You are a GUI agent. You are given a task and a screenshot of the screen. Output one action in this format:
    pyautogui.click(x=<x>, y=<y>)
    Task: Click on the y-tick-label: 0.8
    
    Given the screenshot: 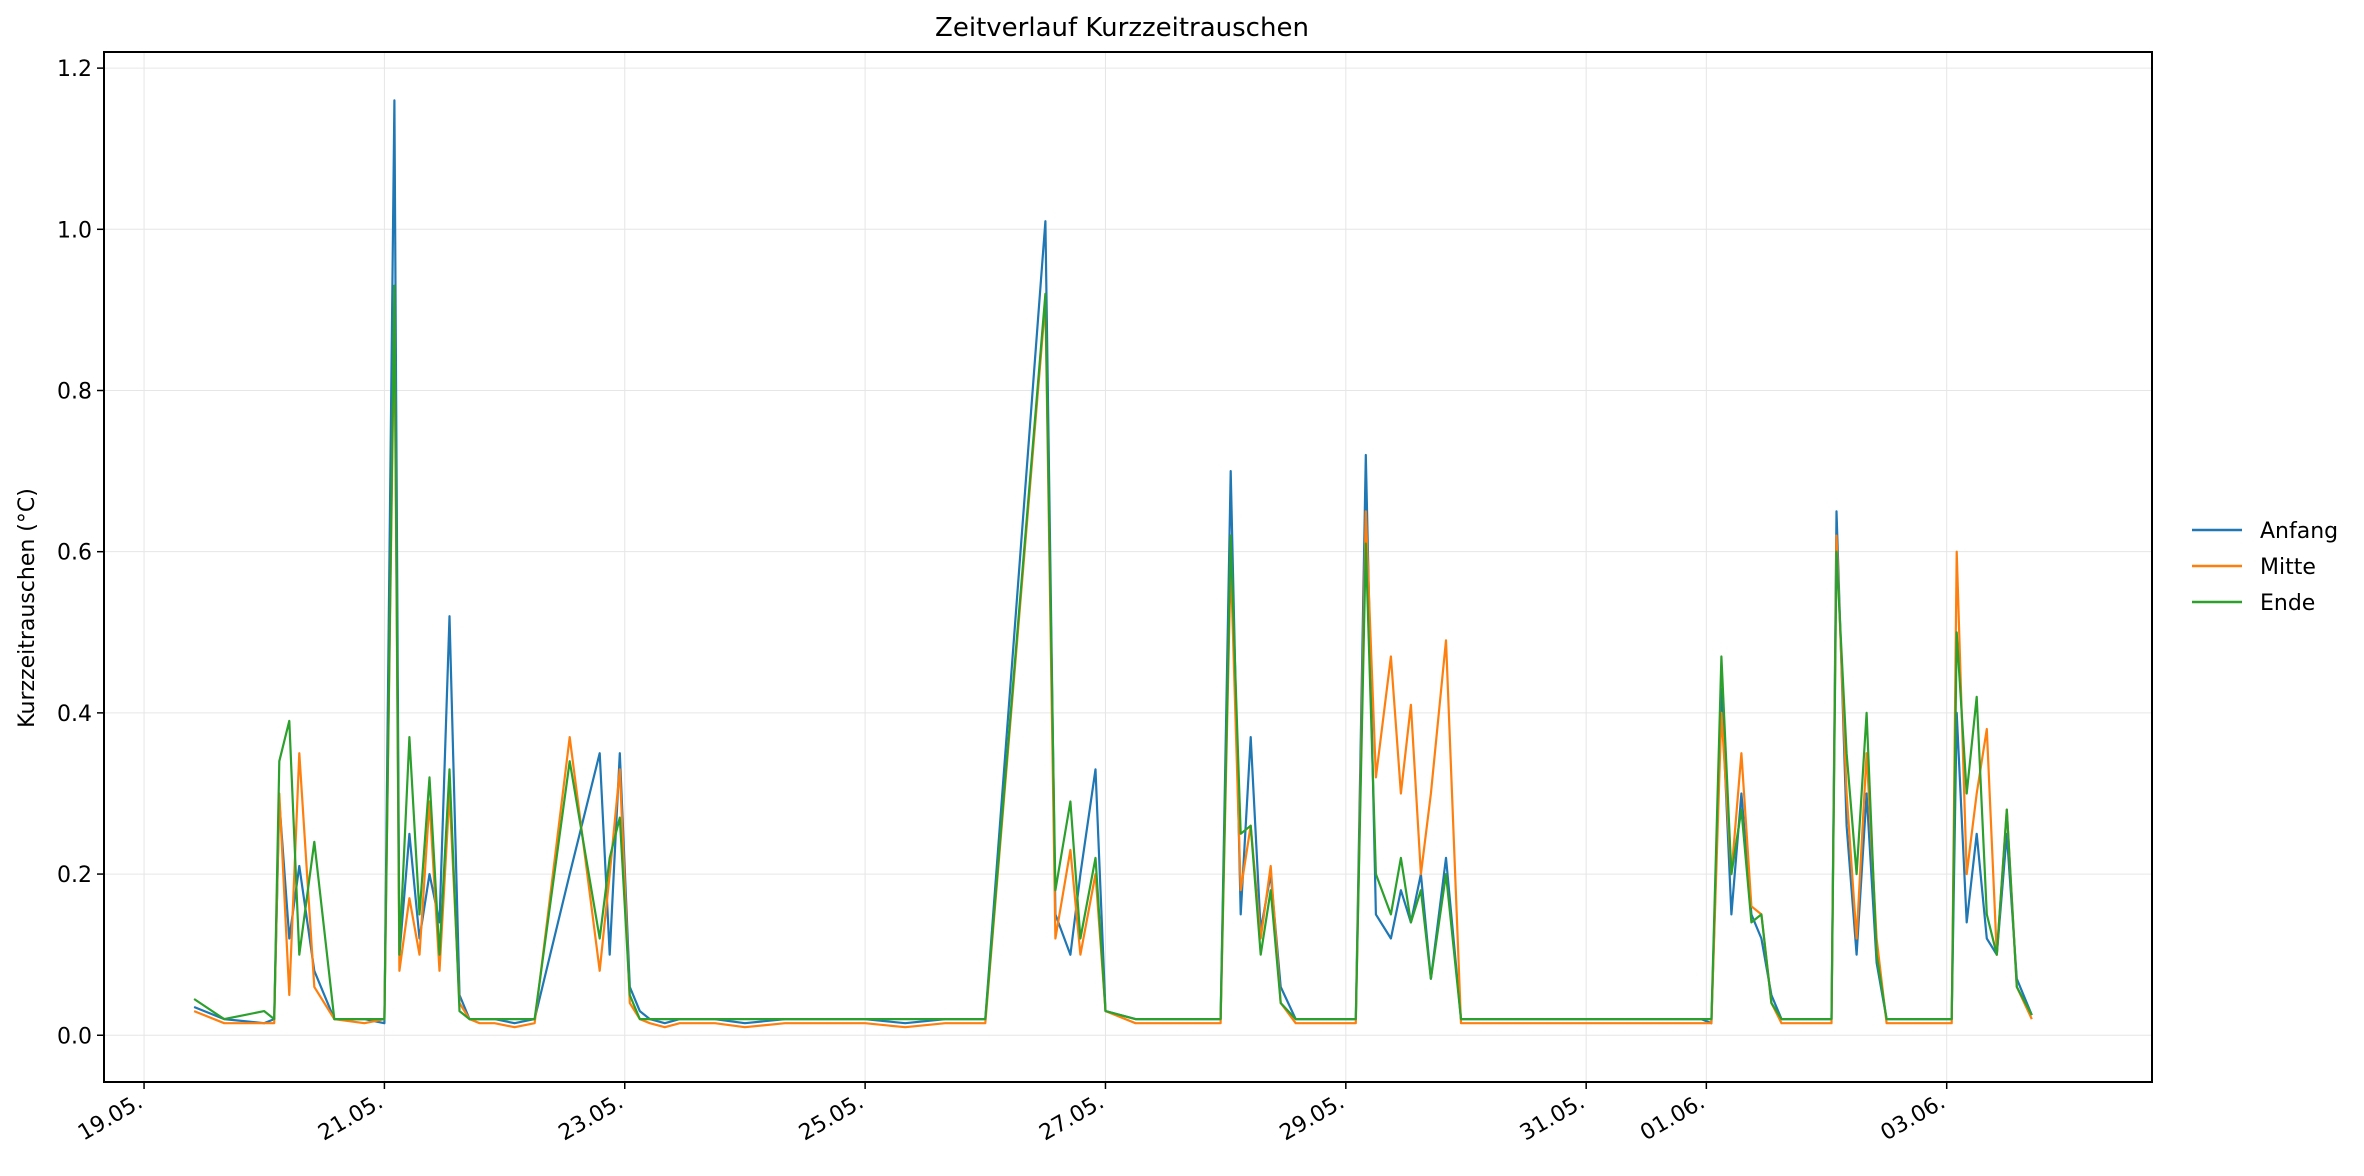 What is the action you would take?
    pyautogui.click(x=74, y=391)
    